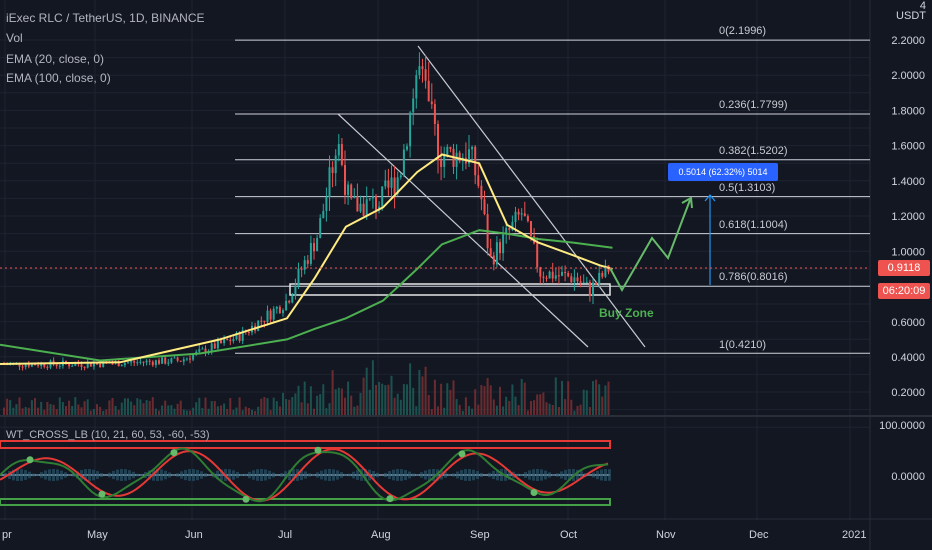 This screenshot has height=550, width=932. I want to click on volume-legend: Vol, so click(14, 38).